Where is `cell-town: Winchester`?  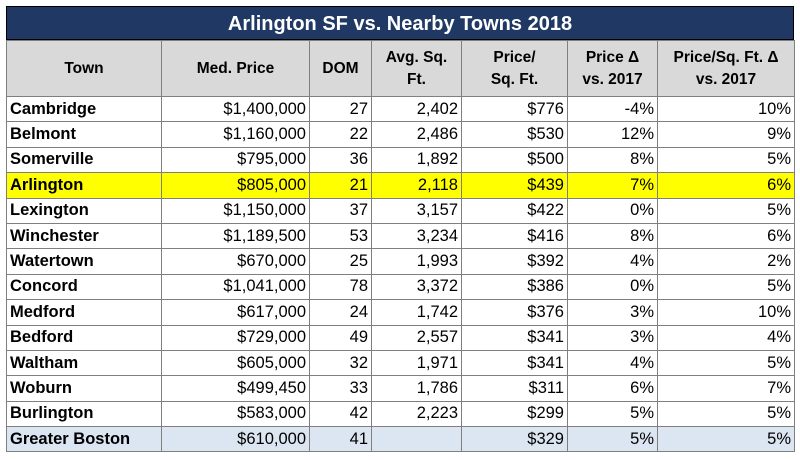 cell-town: Winchester is located at coordinates (84, 236).